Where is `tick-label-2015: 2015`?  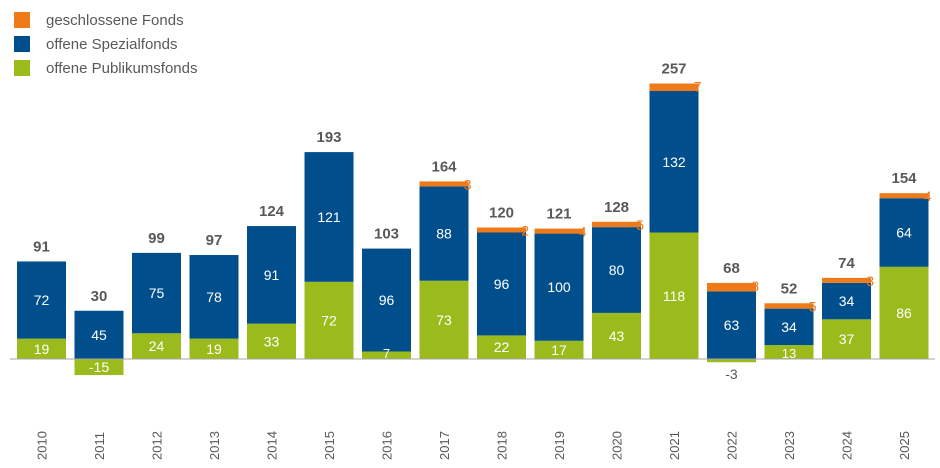
tick-label-2015: 2015 is located at coordinates (329, 445).